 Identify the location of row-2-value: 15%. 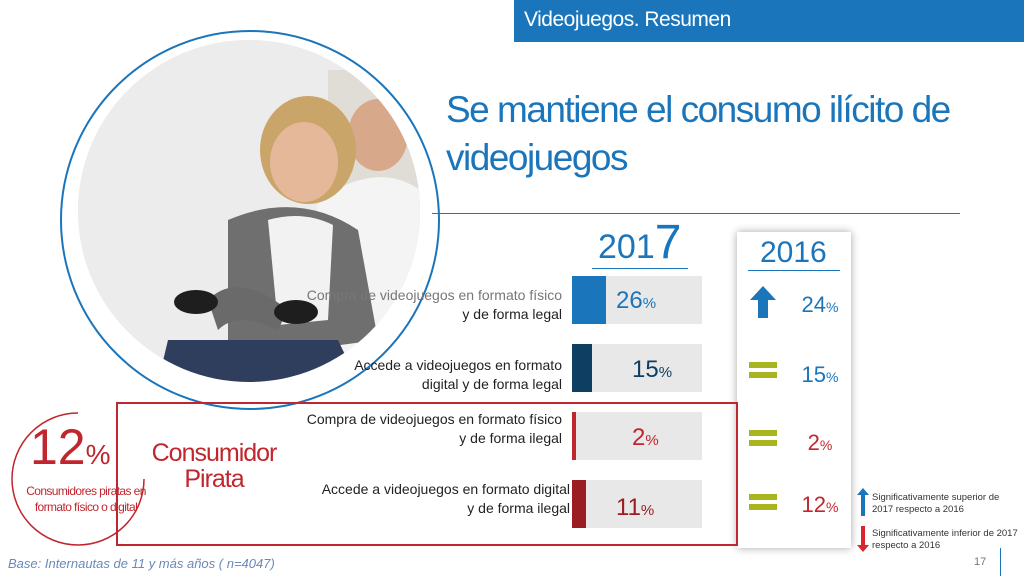
(652, 370).